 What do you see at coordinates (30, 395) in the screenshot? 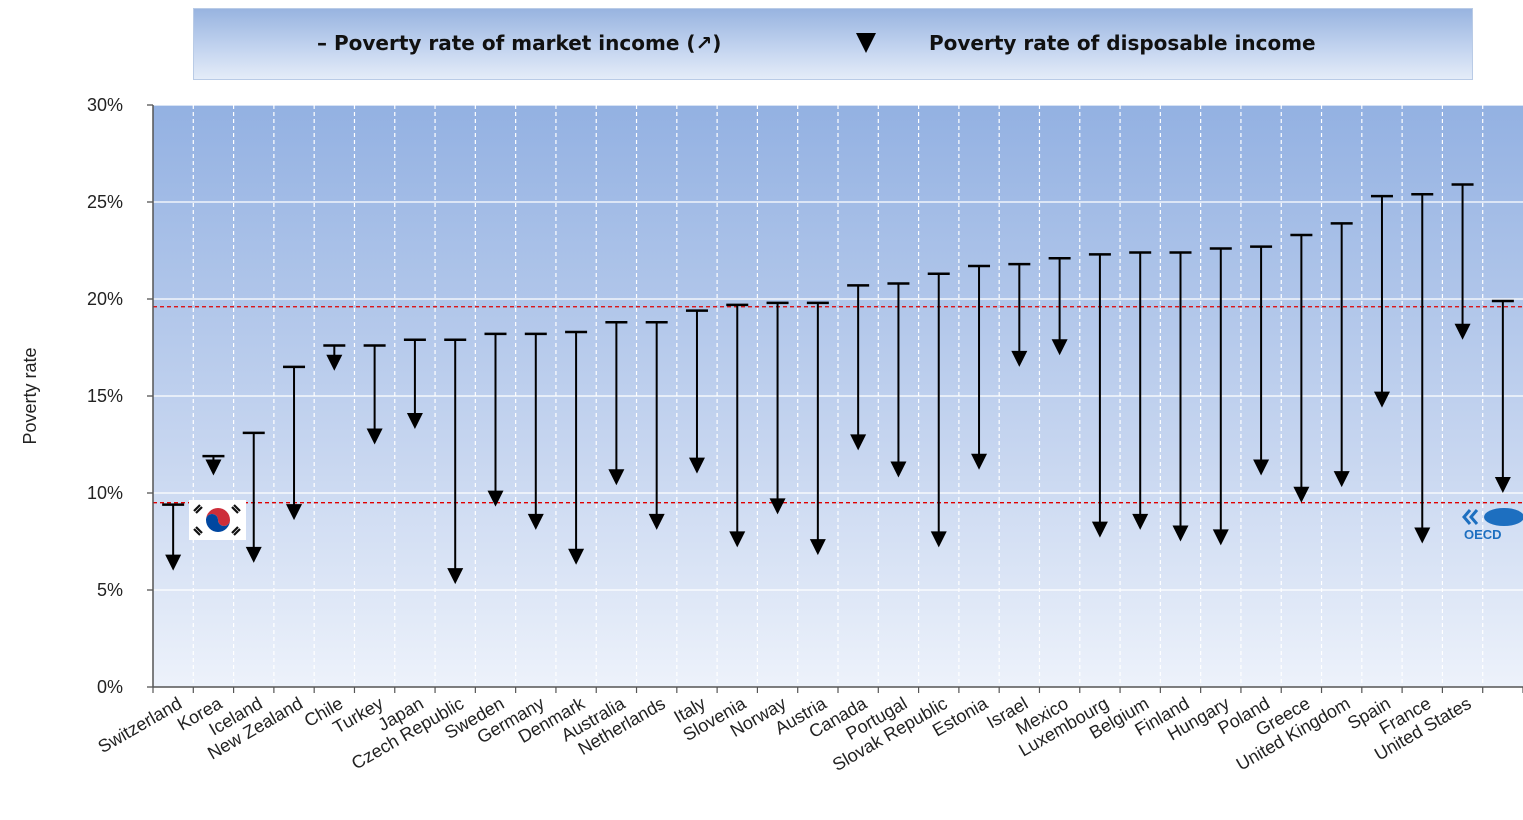
I see `y-axis-label: Poverty rate` at bounding box center [30, 395].